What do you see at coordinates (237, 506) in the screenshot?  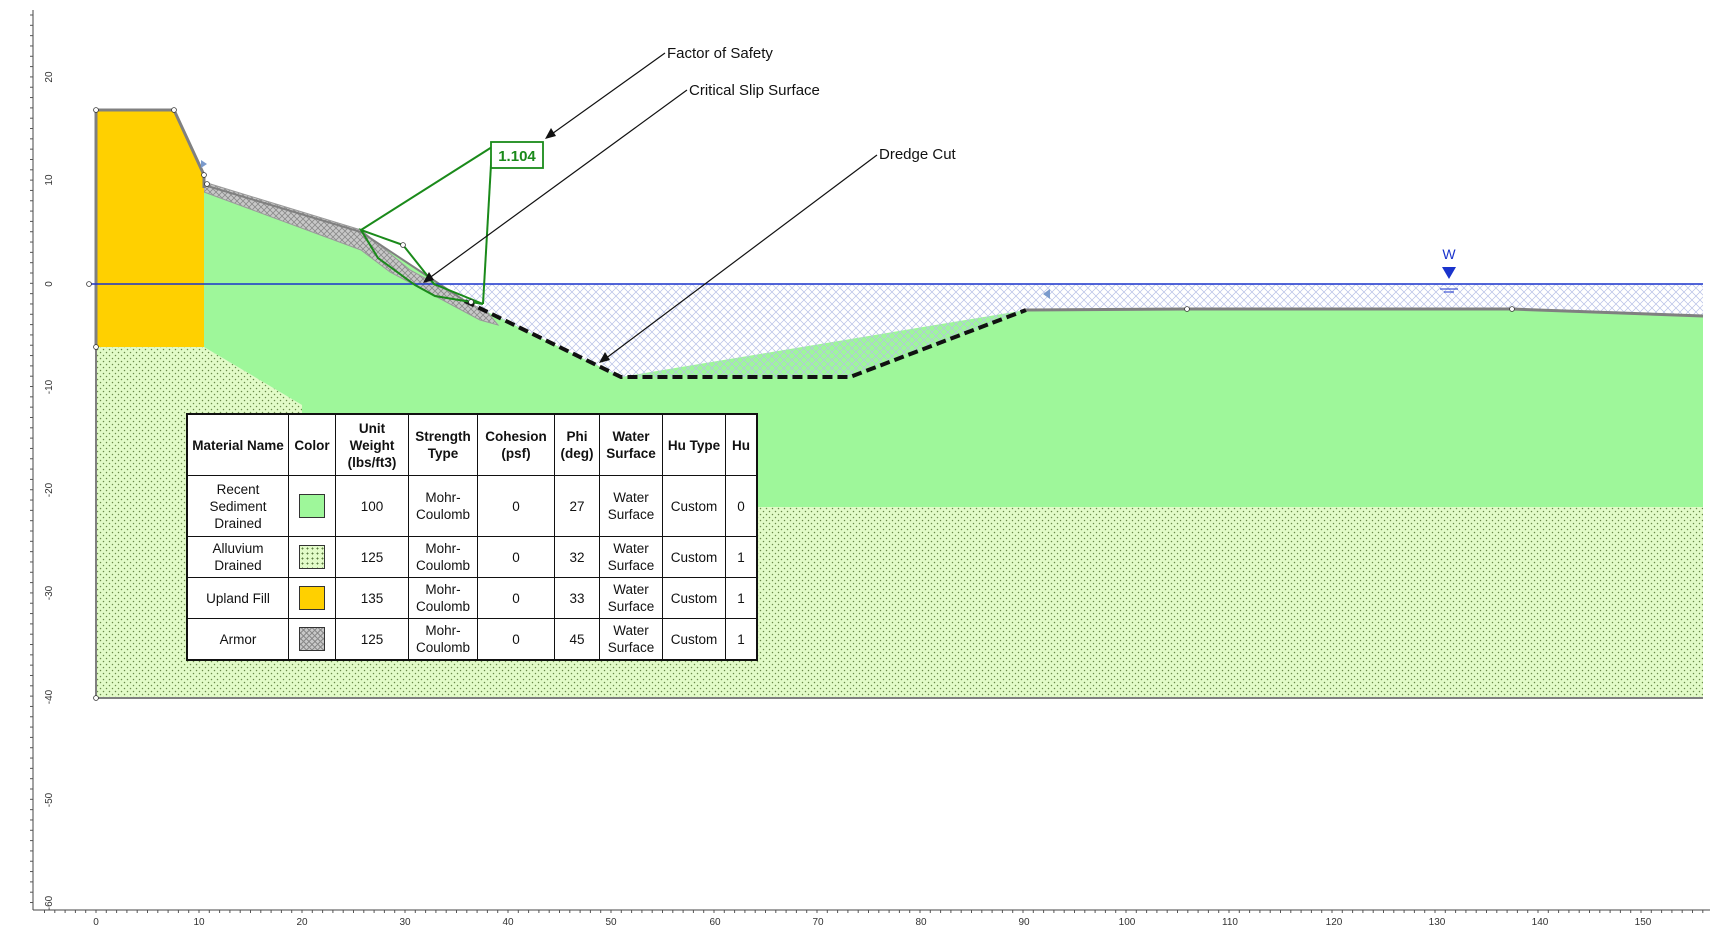 I see `material-name: Recent Sediment Drained` at bounding box center [237, 506].